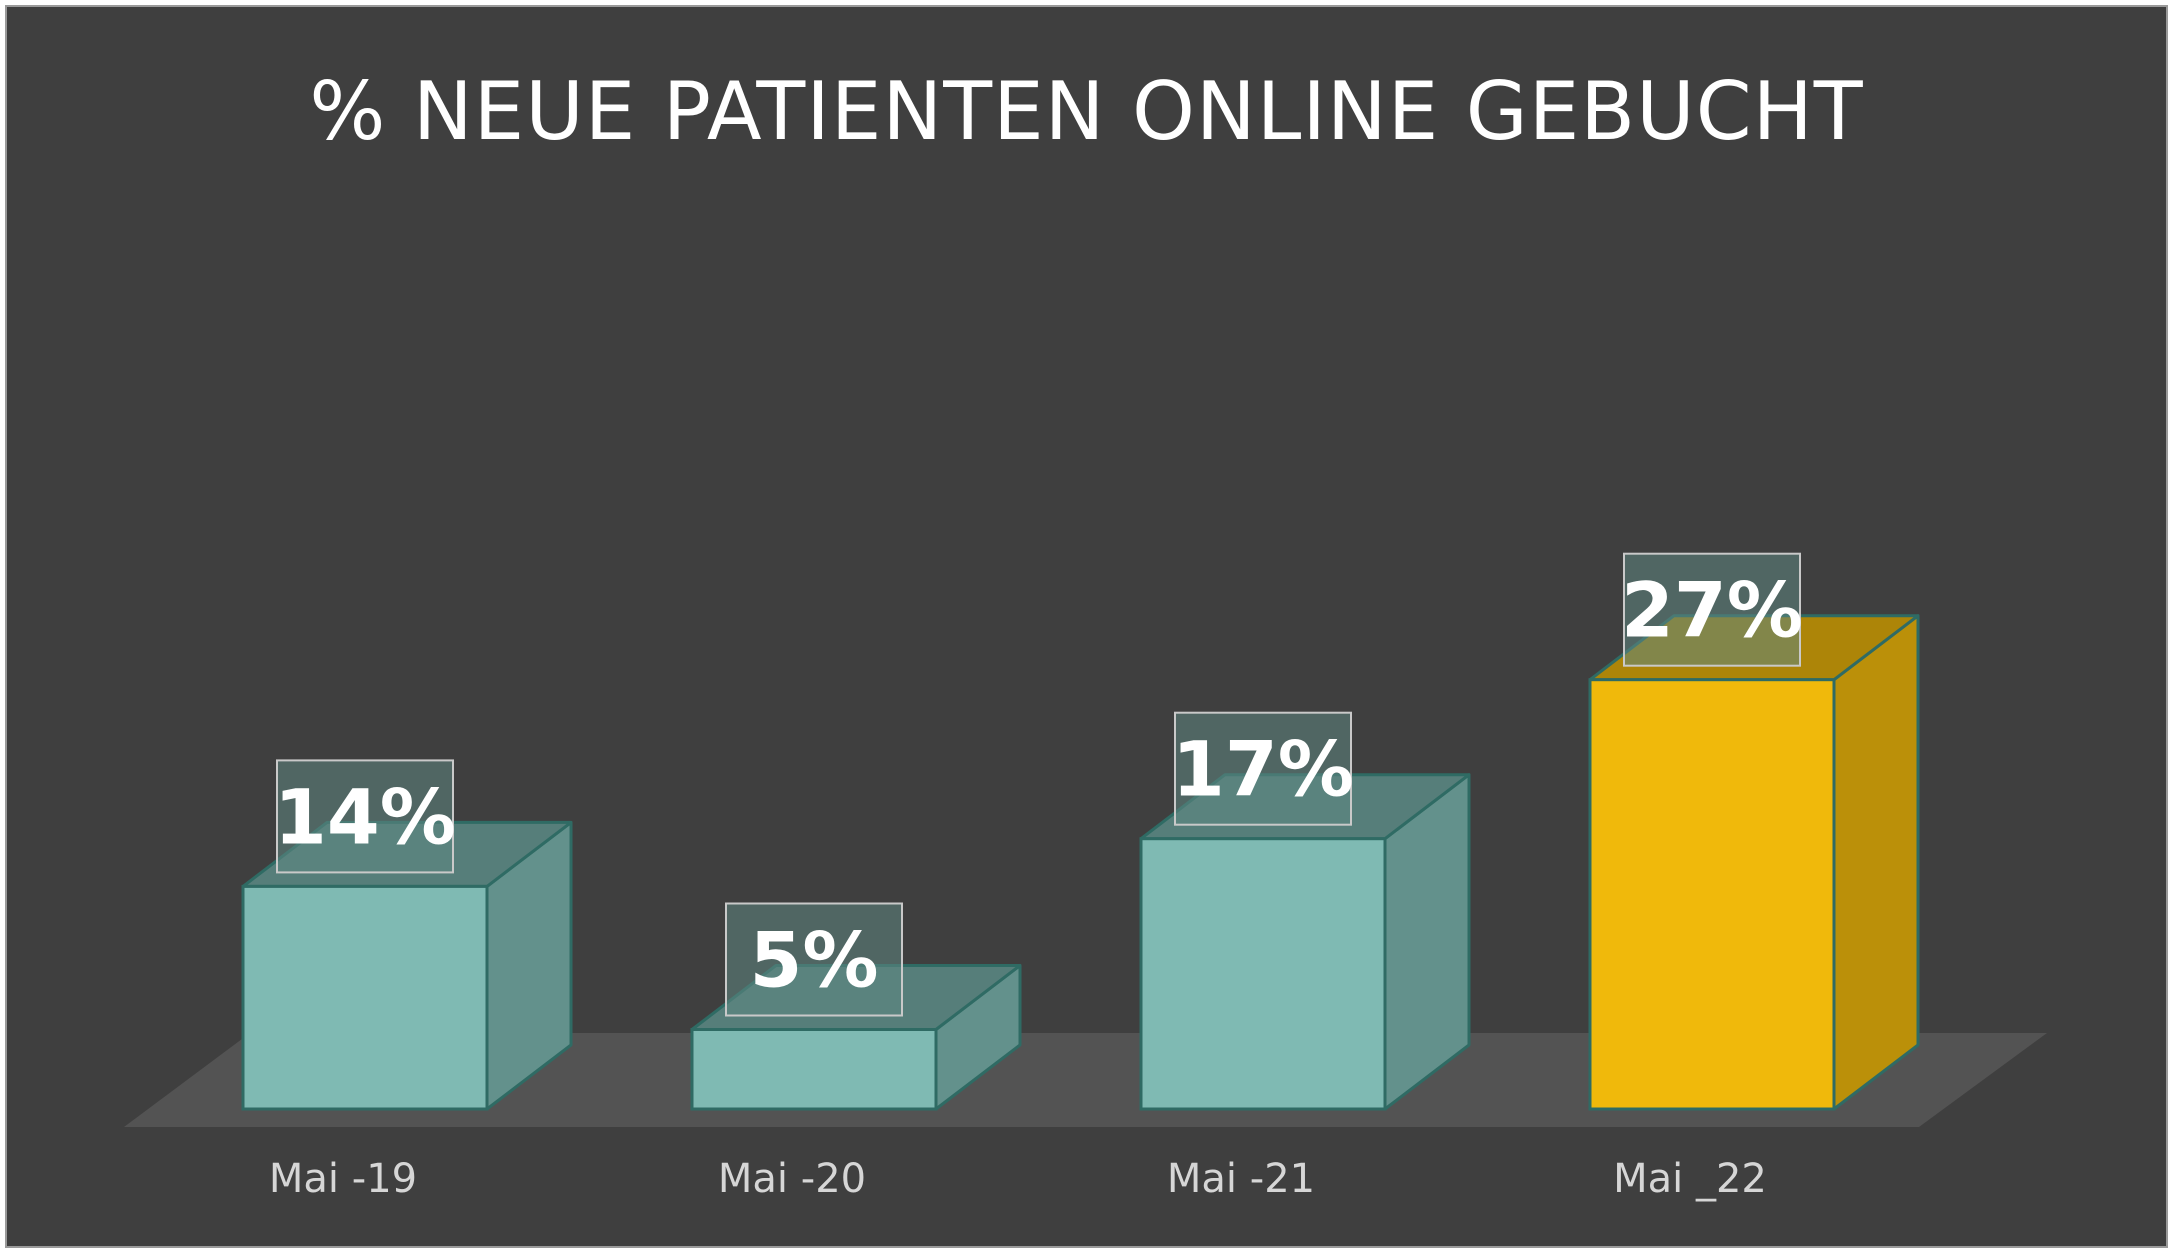 The image size is (2177, 1255). Describe the element at coordinates (792, 1179) in the screenshot. I see `category-label-2: Mai -20` at that location.